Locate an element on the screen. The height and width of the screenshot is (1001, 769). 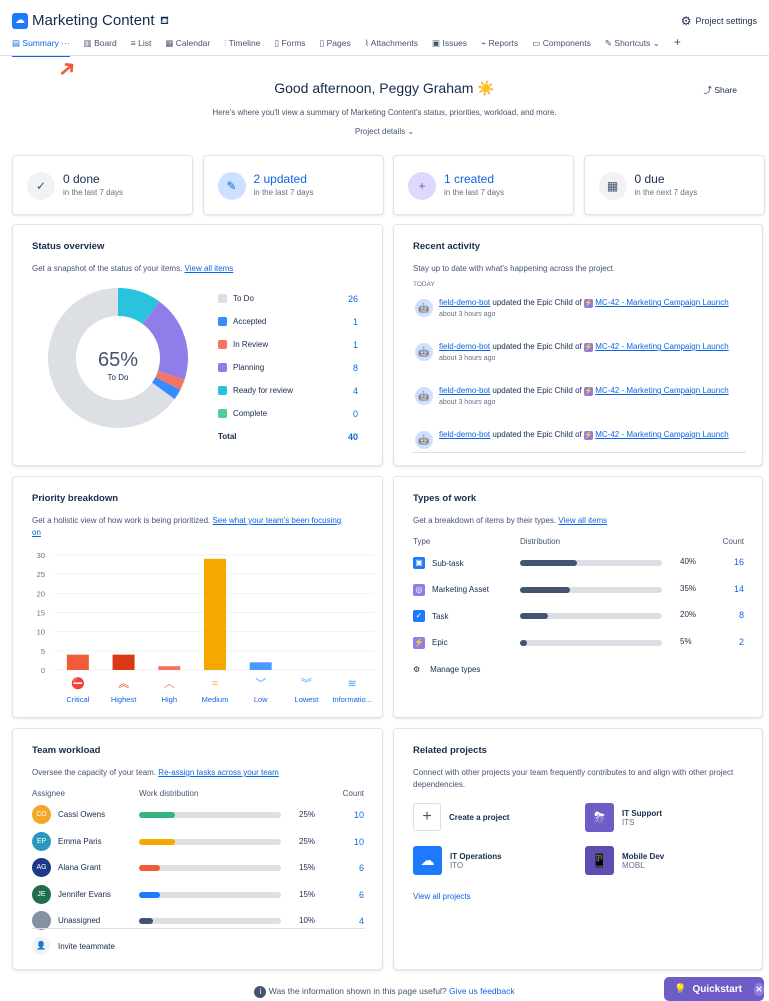
stat-card: +1 created in the last 7 days is located at coordinates (483, 185).